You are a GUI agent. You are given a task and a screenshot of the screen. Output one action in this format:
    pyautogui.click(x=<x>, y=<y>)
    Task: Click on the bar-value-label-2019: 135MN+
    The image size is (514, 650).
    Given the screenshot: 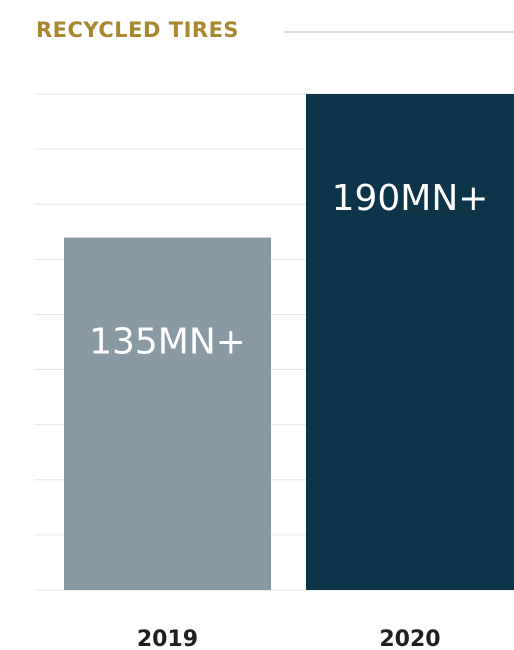 What is the action you would take?
    pyautogui.click(x=167, y=342)
    